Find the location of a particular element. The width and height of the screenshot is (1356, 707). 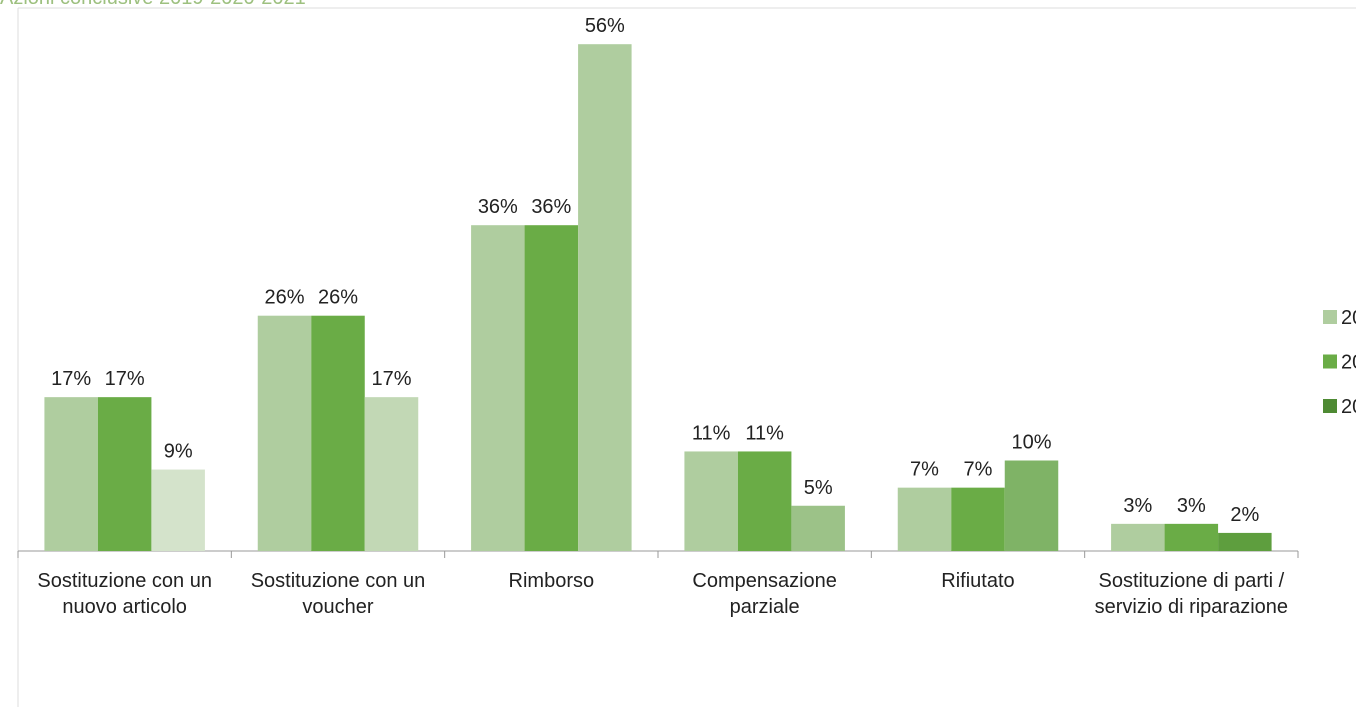

x-tick-label: Rifiutato is located at coordinates (978, 581).